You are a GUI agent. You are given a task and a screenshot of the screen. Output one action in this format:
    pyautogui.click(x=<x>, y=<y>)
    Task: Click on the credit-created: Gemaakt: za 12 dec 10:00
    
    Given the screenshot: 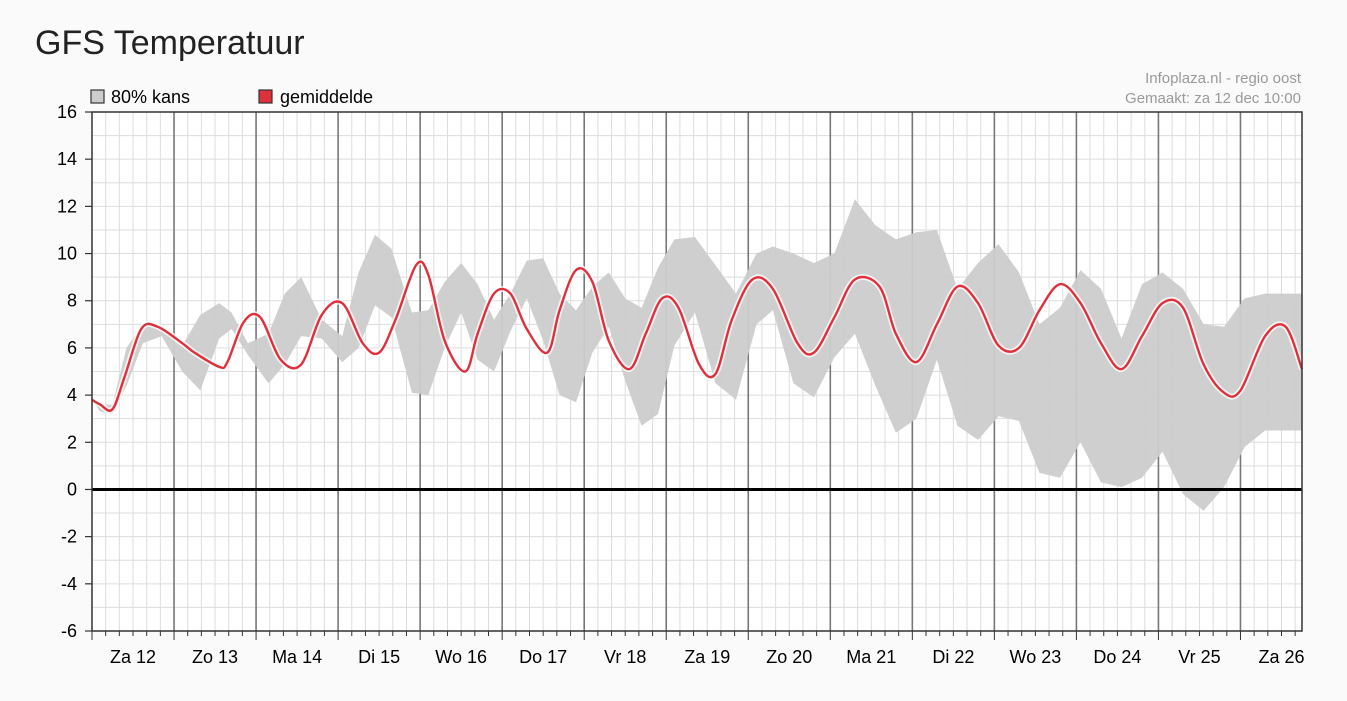 What is the action you would take?
    pyautogui.click(x=1213, y=98)
    